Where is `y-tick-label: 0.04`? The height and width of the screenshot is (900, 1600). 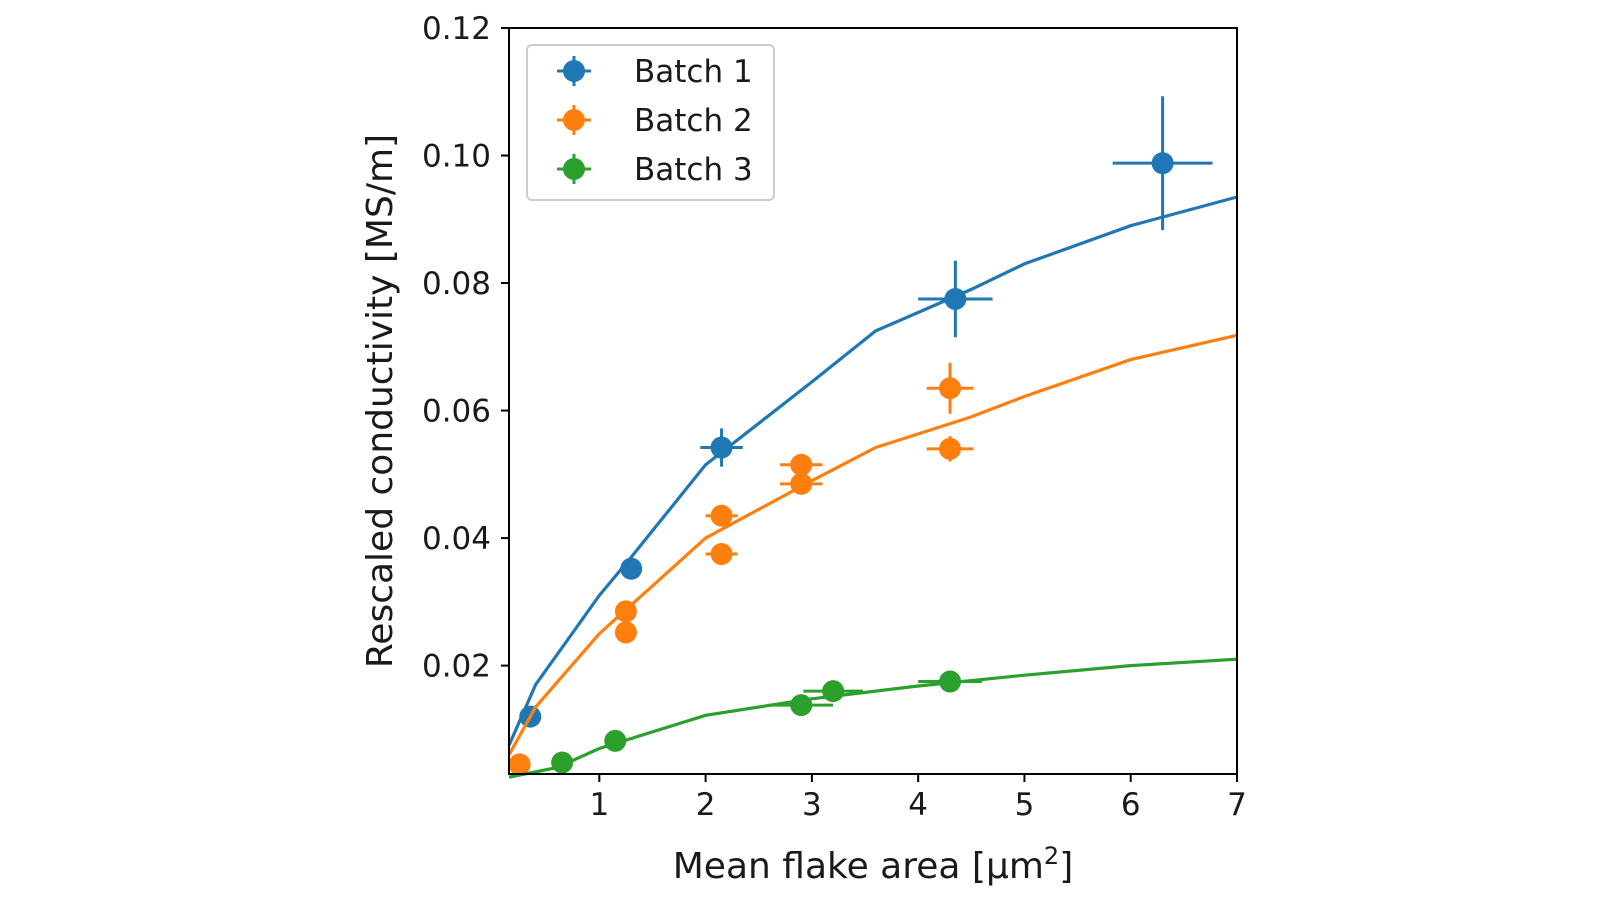 y-tick-label: 0.04 is located at coordinates (456, 539).